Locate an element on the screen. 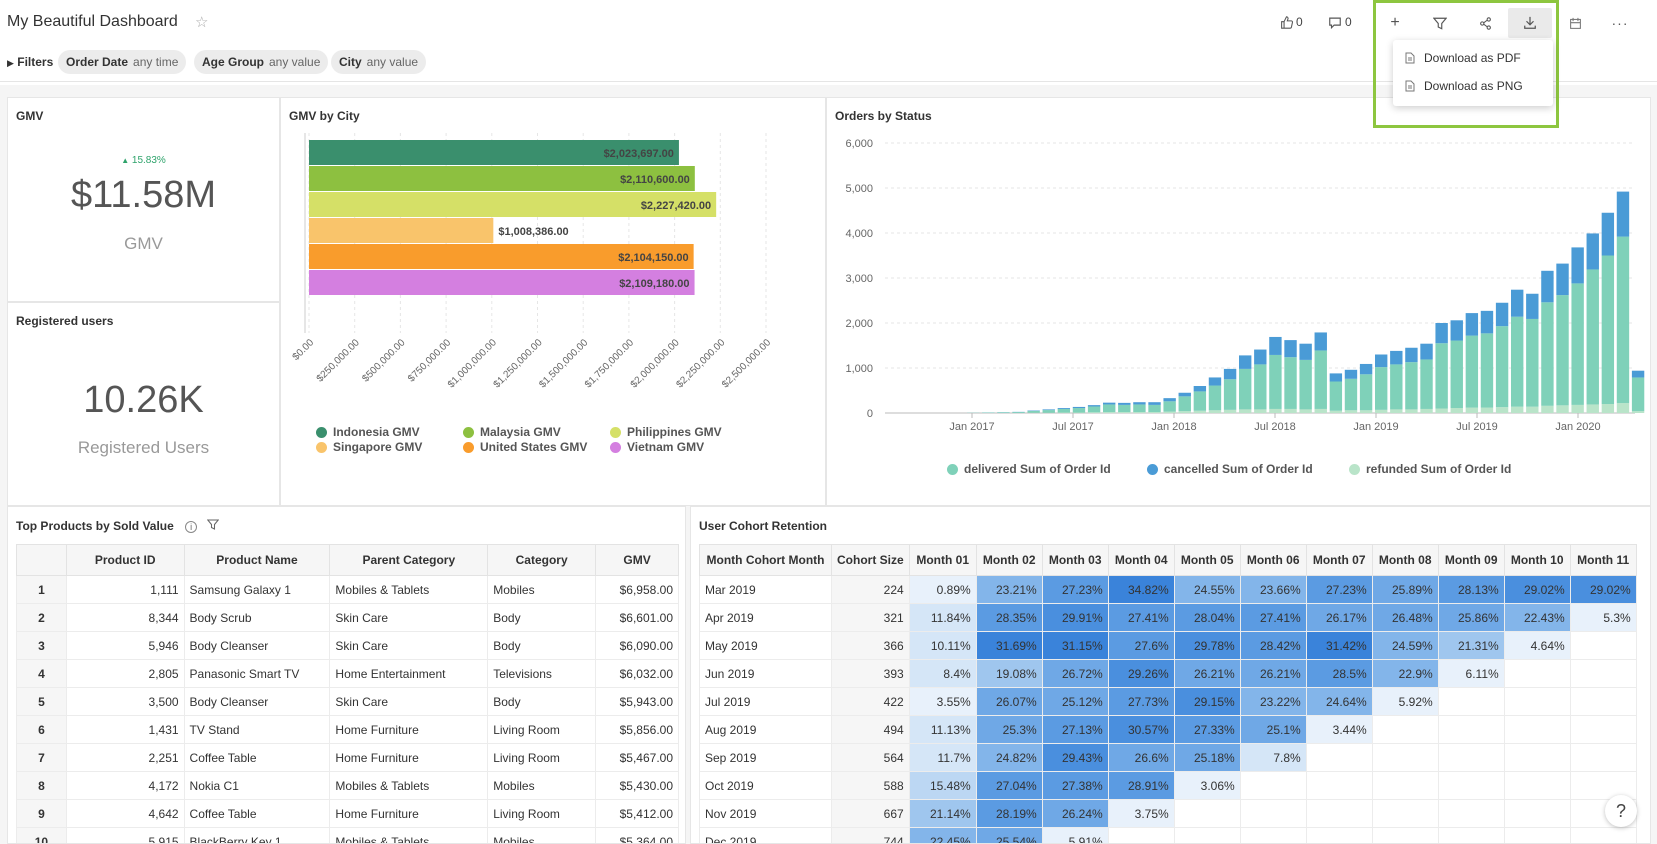  column-header: Product Name is located at coordinates (257, 560).